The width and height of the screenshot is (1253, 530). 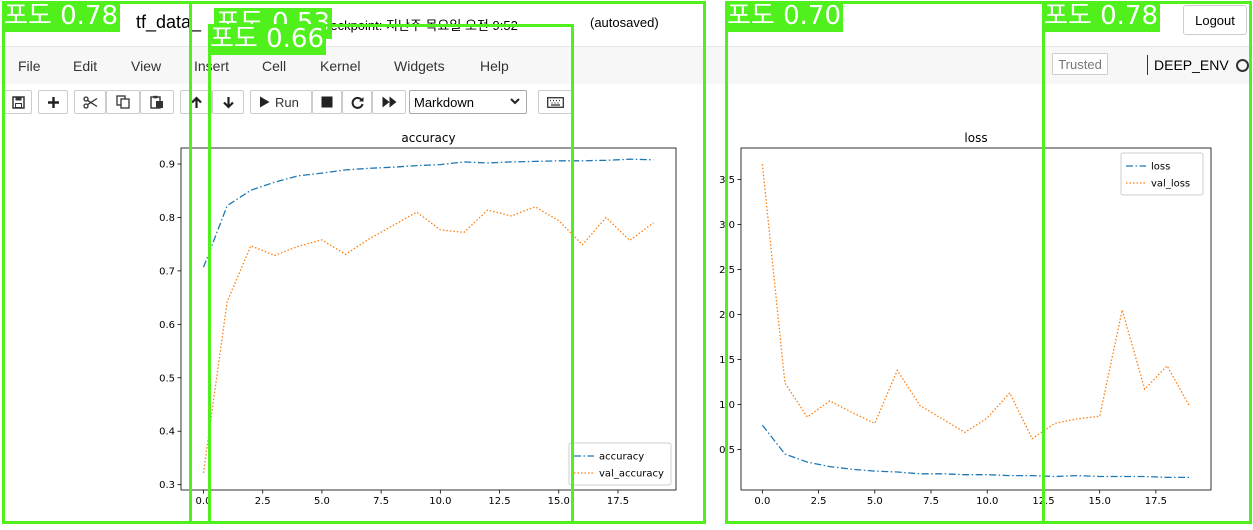 I want to click on y-tick-label: 0.6, so click(x=167, y=325).